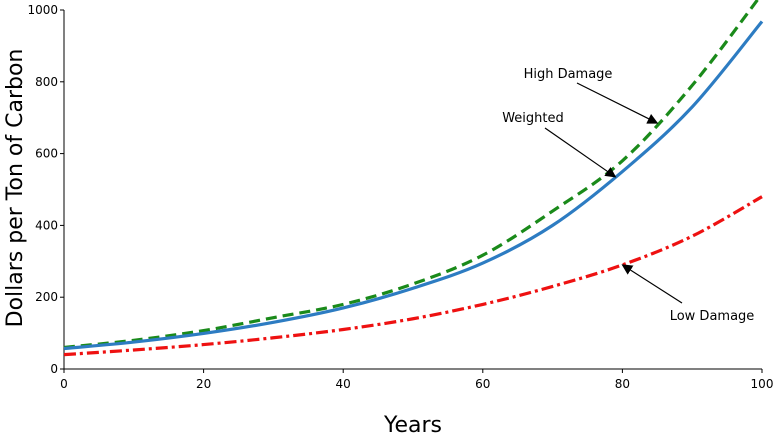  I want to click on y-tick-label: 0, so click(54, 369).